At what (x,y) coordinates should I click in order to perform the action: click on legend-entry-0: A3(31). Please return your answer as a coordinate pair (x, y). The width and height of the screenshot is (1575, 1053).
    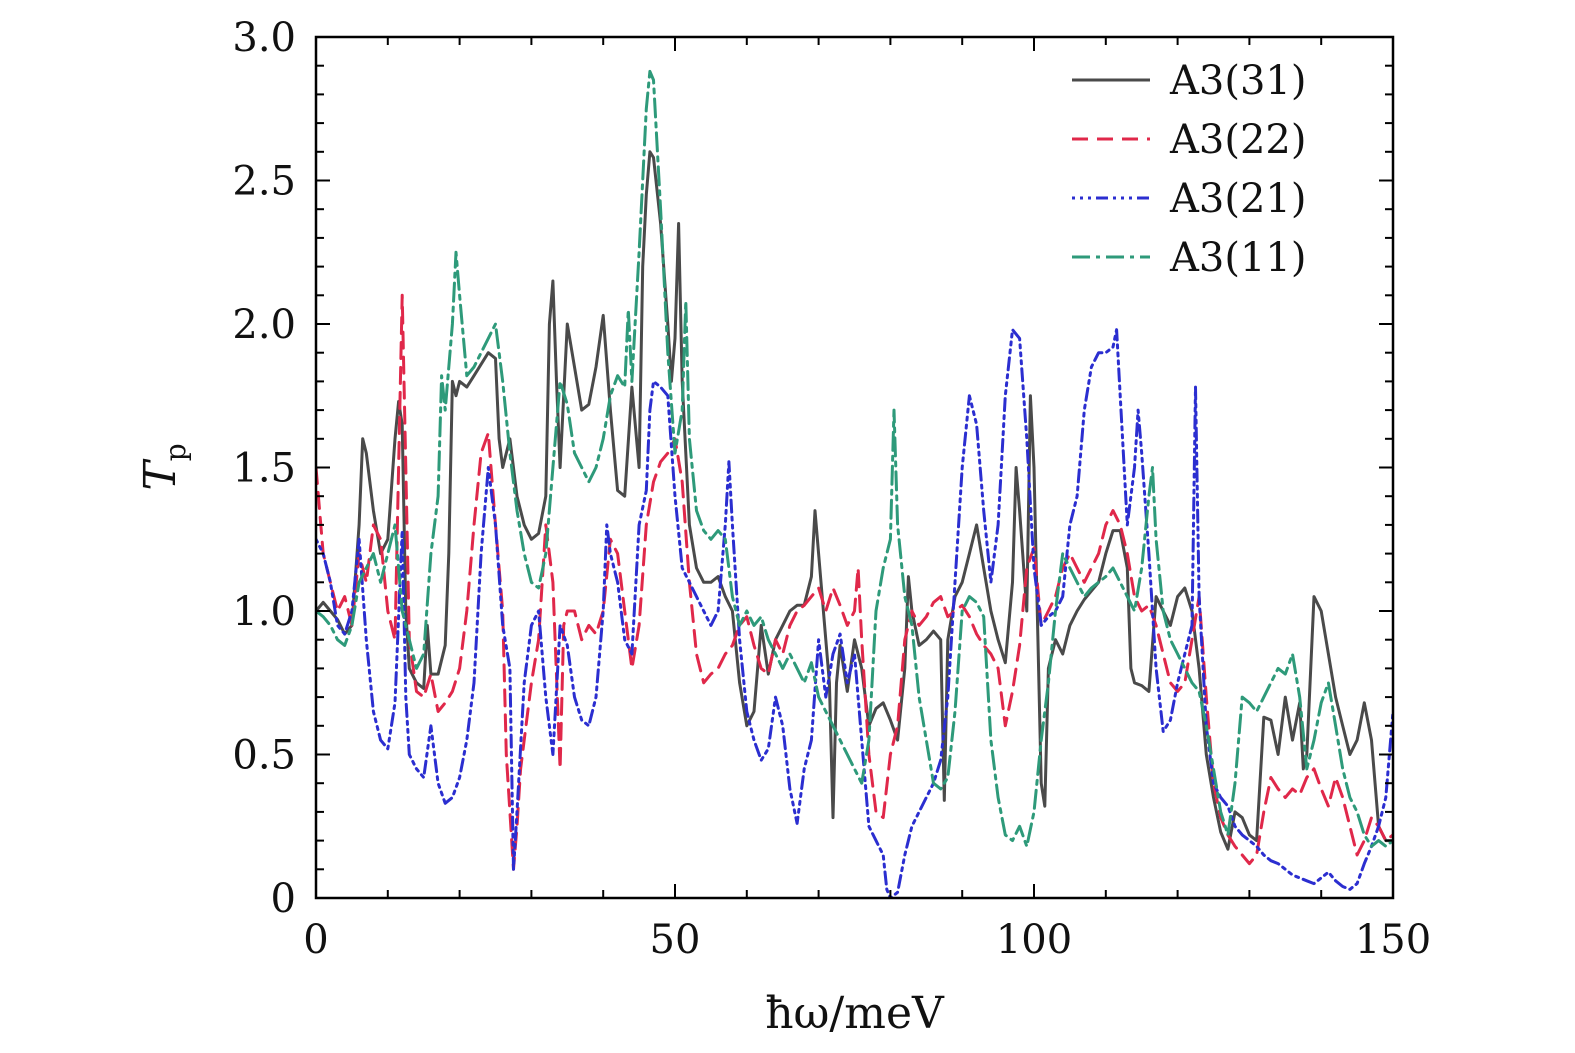
    Looking at the image, I should click on (1189, 81).